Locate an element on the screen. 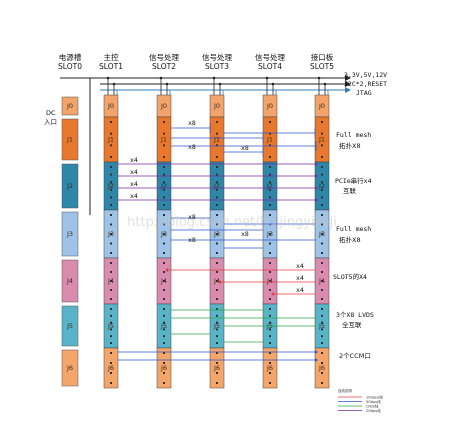 The width and height of the screenshot is (464, 426). slot0-j1-block is located at coordinates (70, 139).